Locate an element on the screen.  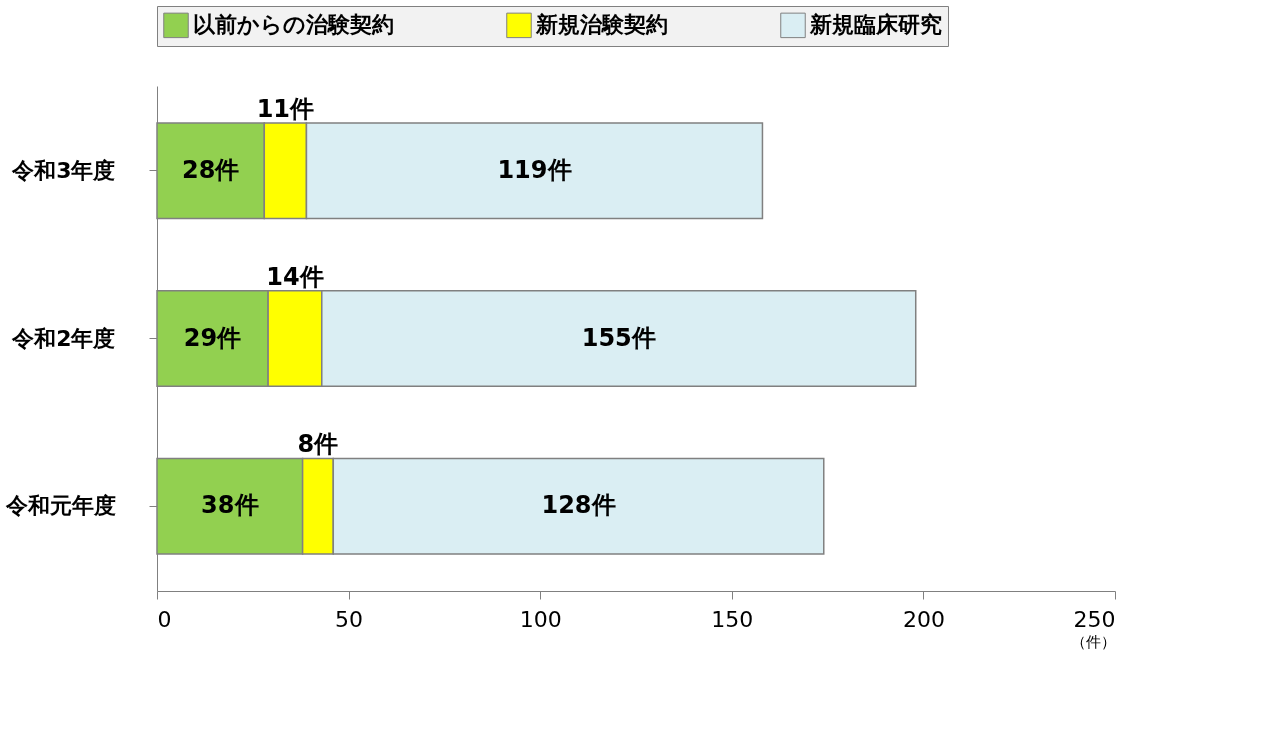
y-tick-label: 令和3年度 is located at coordinates (63, 170).